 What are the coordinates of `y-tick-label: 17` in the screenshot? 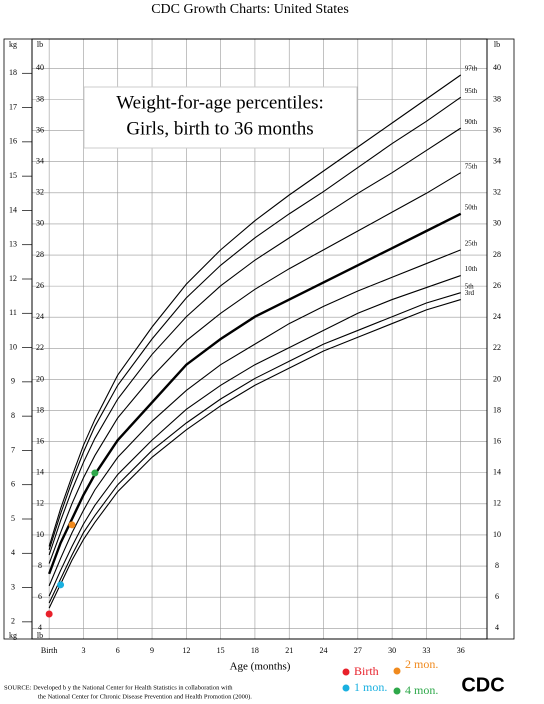 It's located at (13, 106).